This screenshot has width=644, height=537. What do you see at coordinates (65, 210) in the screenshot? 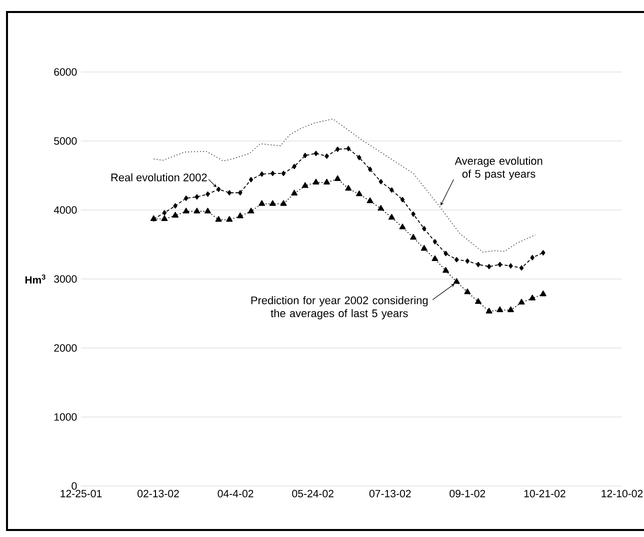
I see `y-tick-label: 4000` at bounding box center [65, 210].